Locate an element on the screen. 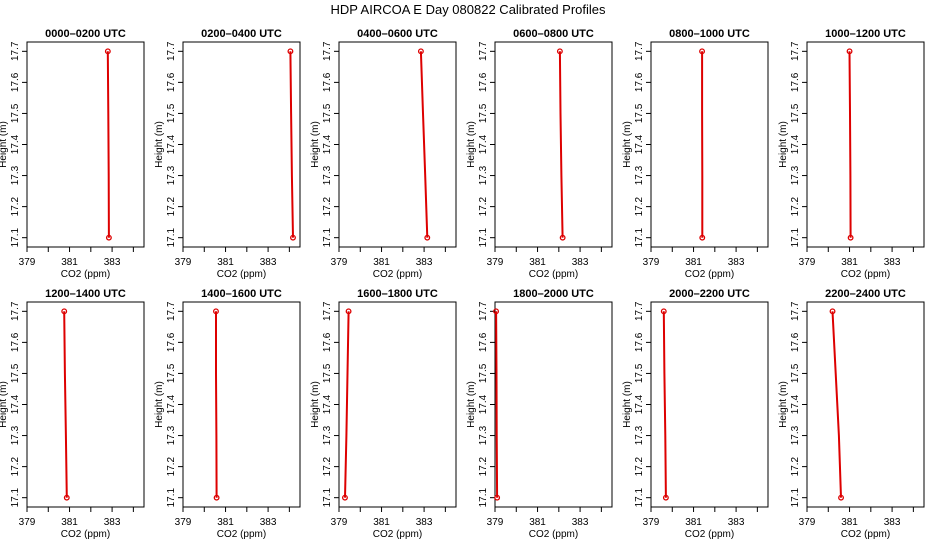  panel-title: 0600–0800 UTC is located at coordinates (553, 34).